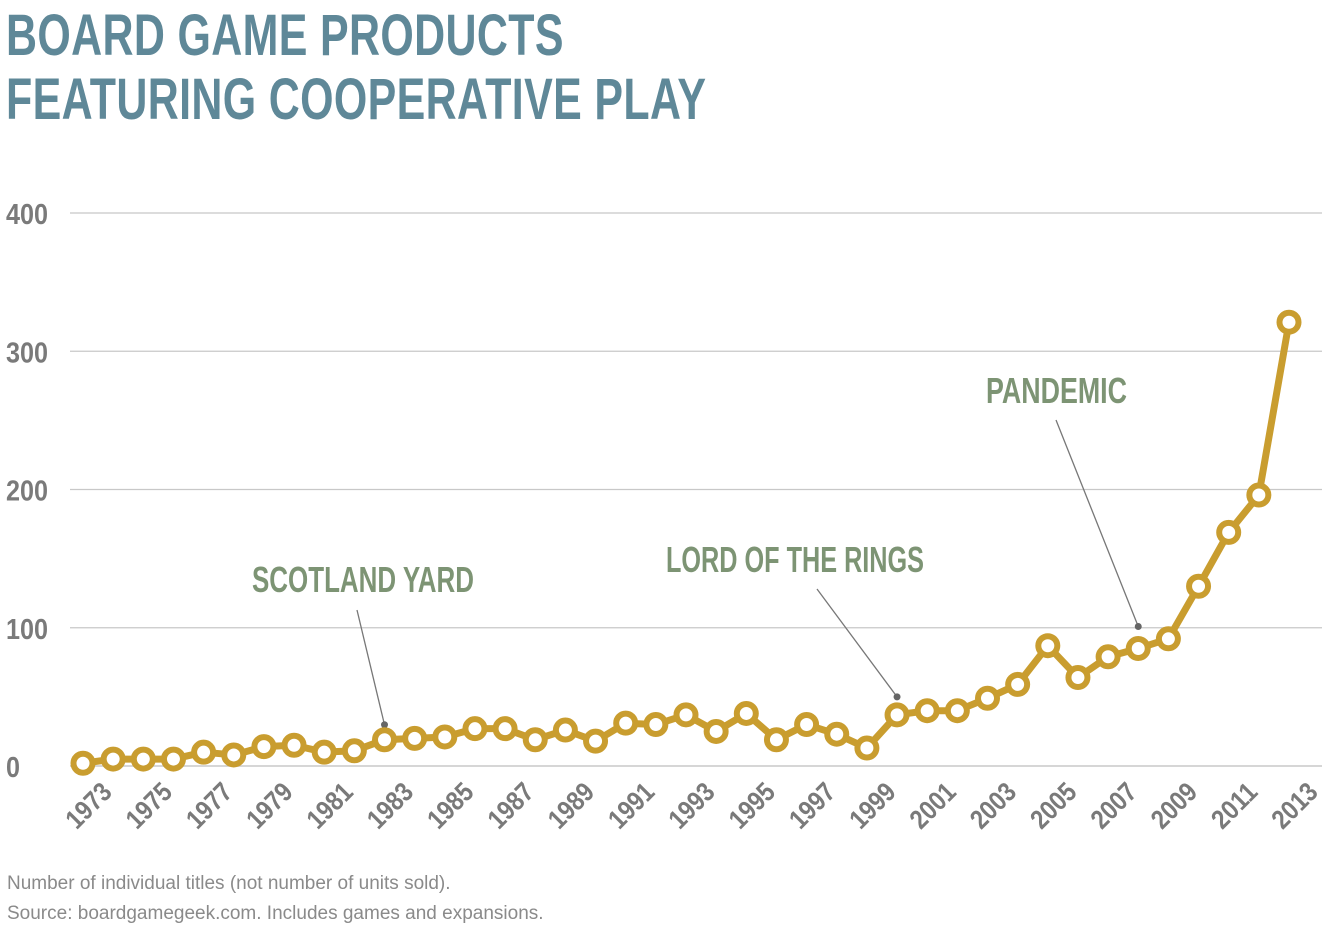 The height and width of the screenshot is (935, 1335). What do you see at coordinates (631, 806) in the screenshot?
I see `x-tick-label: 1991` at bounding box center [631, 806].